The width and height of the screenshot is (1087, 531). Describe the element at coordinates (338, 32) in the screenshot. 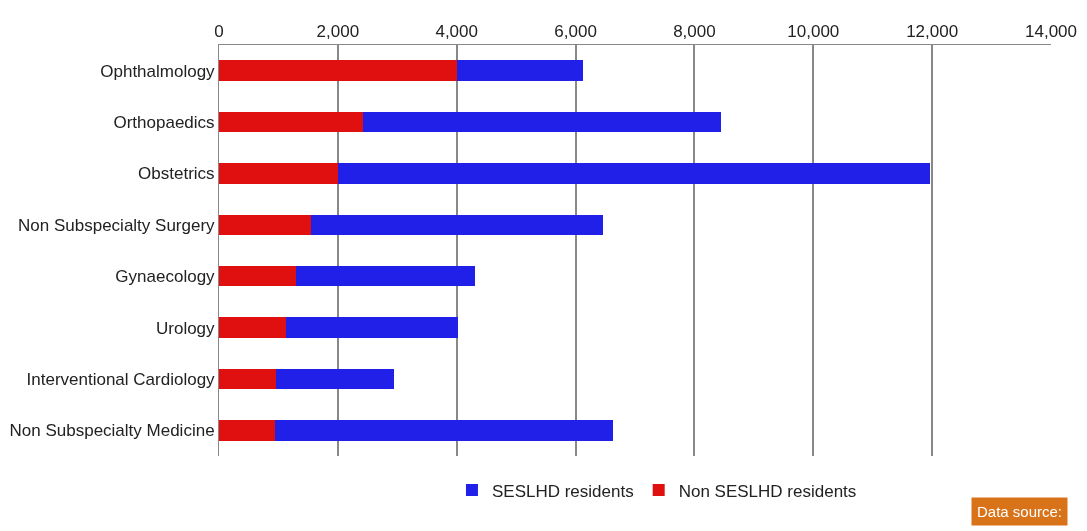

I see `x-tick-label: 2,000` at that location.